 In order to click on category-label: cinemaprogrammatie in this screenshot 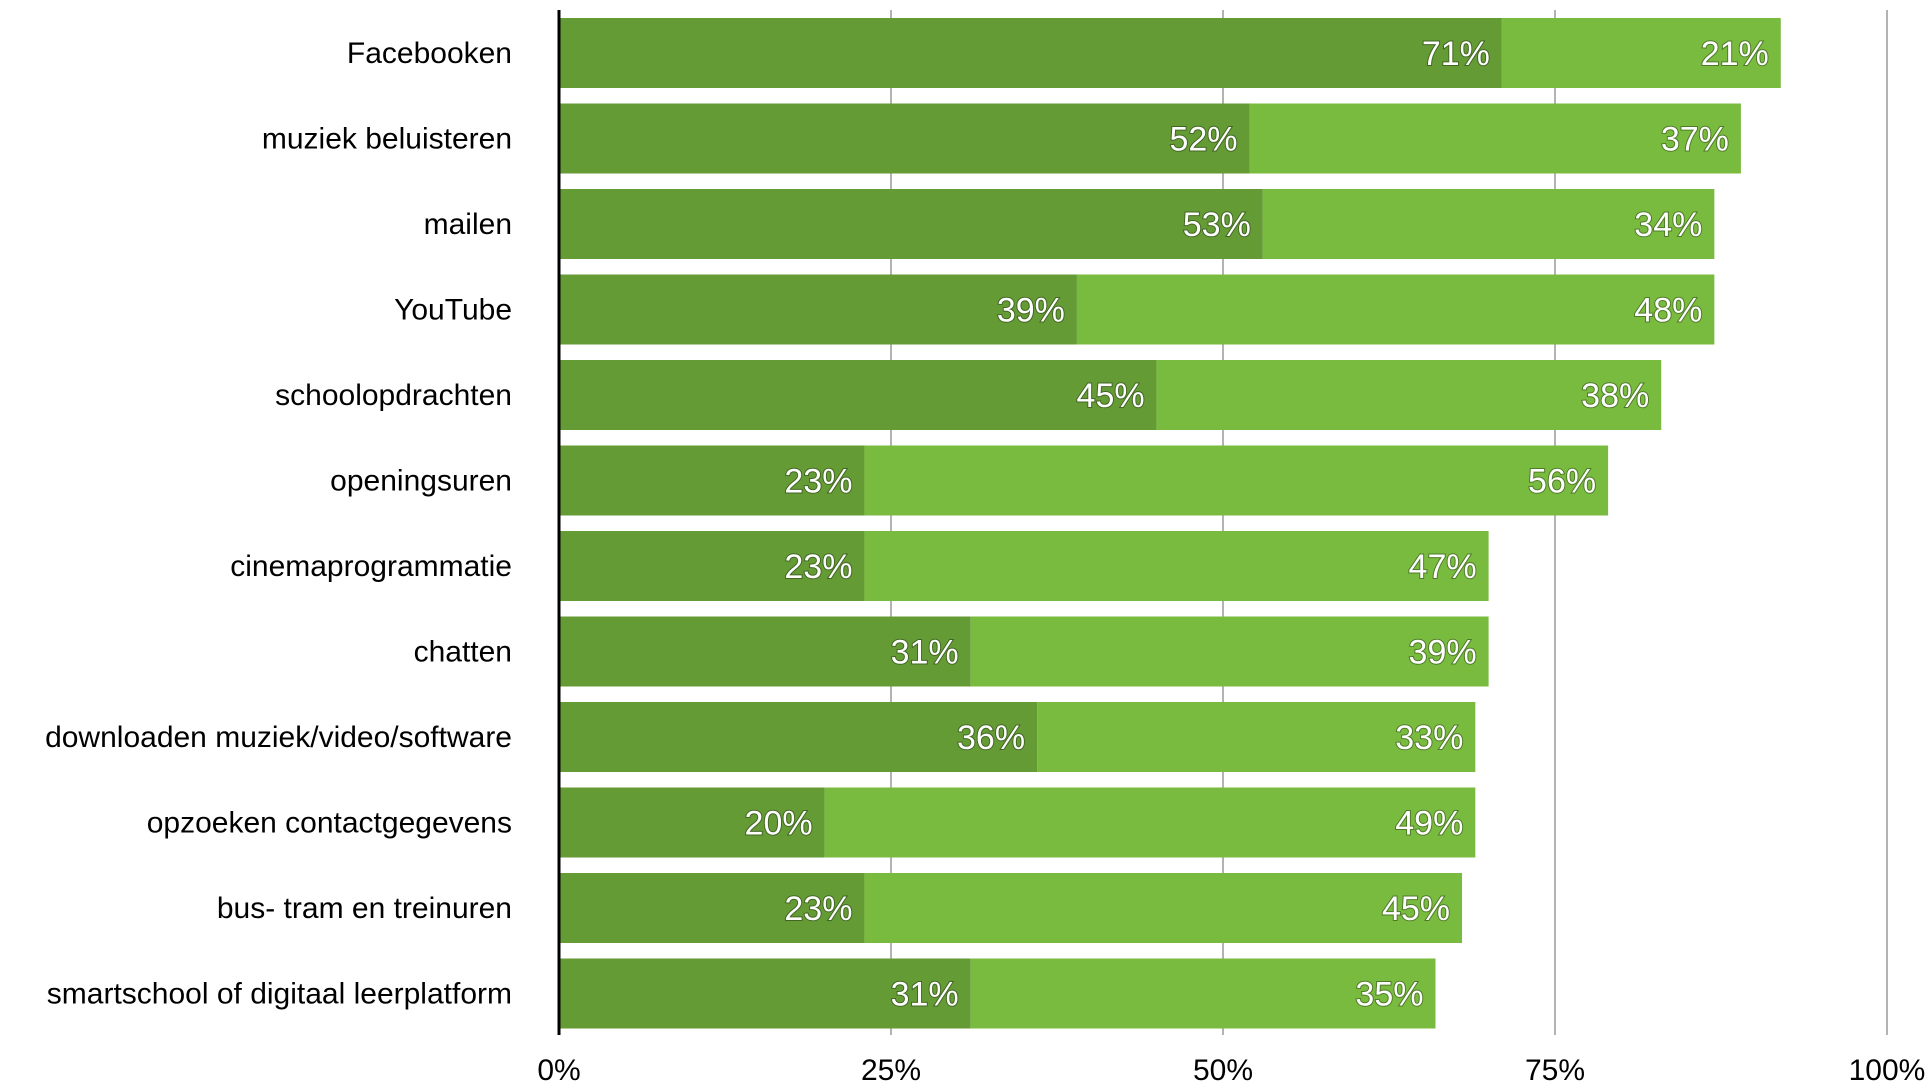, I will do `click(371, 566)`.